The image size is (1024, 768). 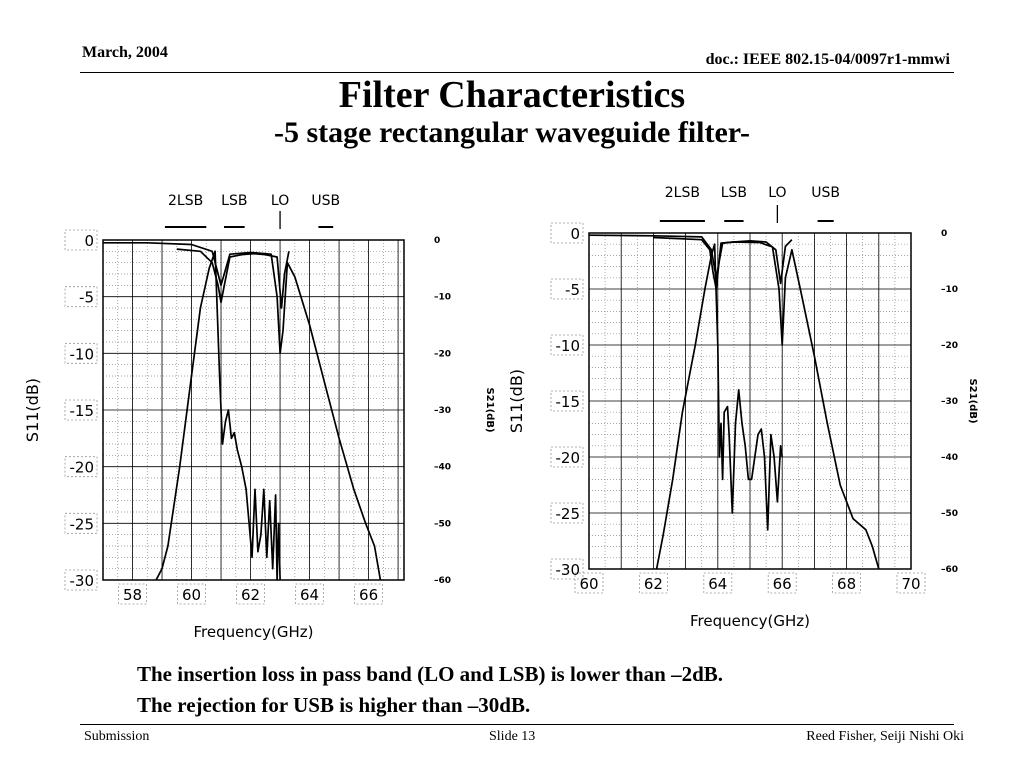 I want to click on xtick-label: 70, so click(x=910, y=584).